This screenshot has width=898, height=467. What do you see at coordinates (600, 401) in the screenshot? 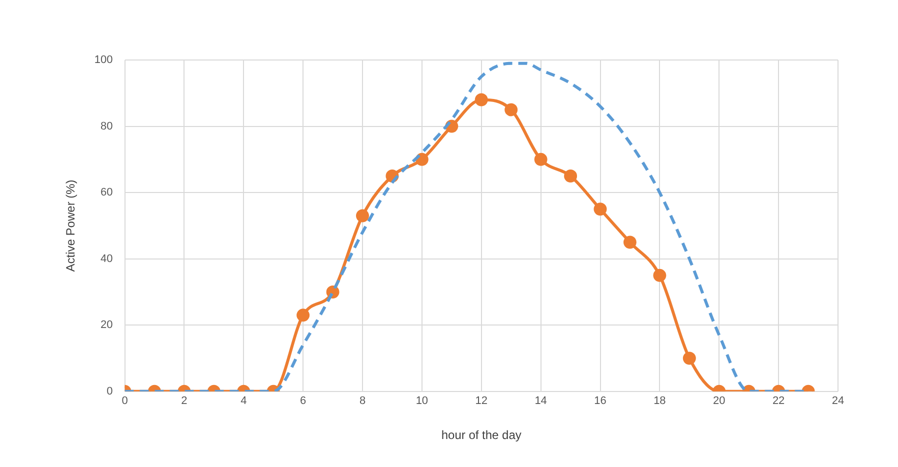
I see `x-tick-label: 16` at bounding box center [600, 401].